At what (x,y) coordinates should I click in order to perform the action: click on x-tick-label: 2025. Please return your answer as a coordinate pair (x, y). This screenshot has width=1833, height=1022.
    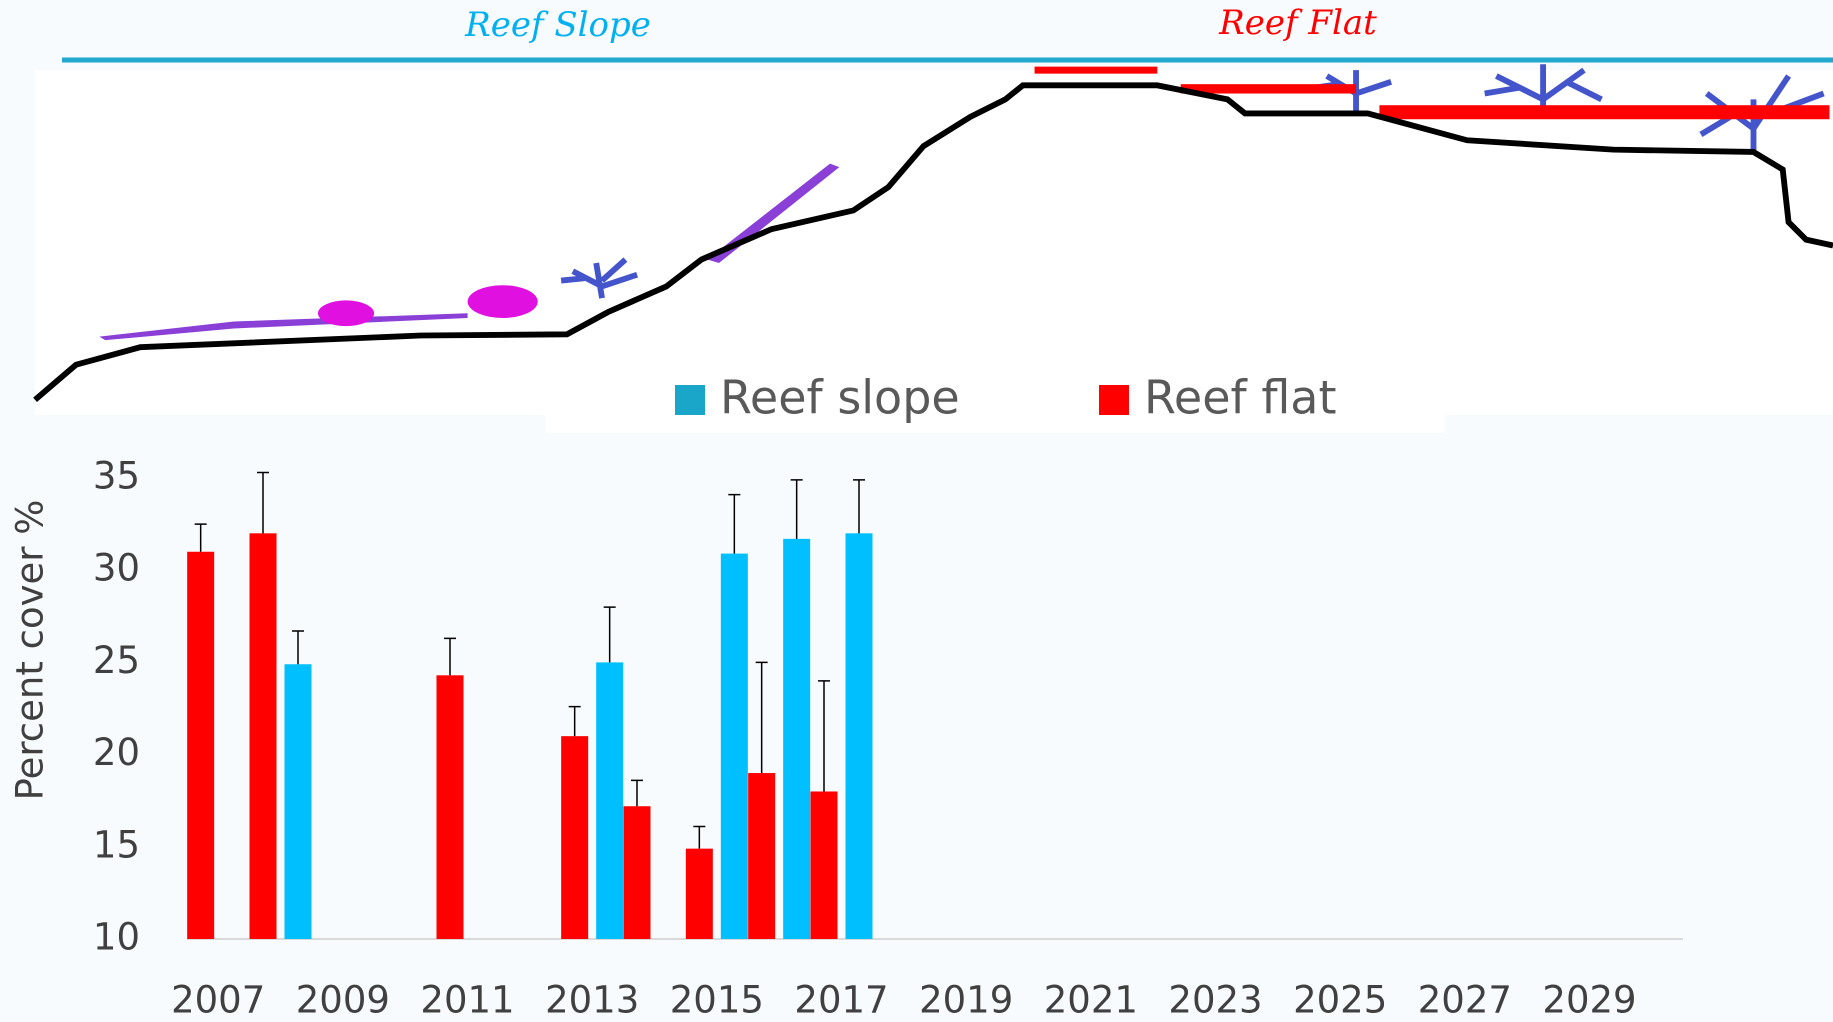
    Looking at the image, I should click on (1340, 1000).